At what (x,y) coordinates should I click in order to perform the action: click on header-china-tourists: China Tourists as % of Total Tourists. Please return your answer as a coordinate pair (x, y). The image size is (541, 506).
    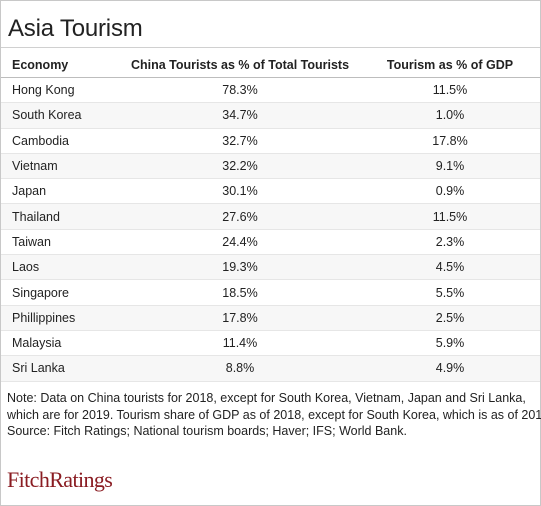
    Looking at the image, I should click on (240, 65).